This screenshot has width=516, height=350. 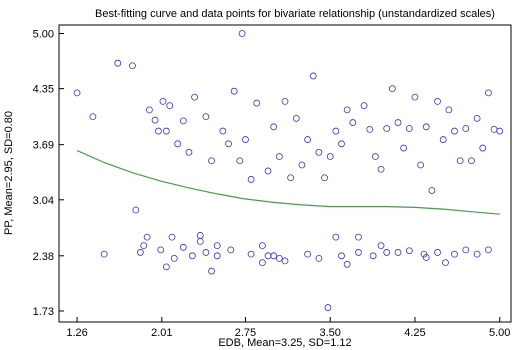 What do you see at coordinates (43, 257) in the screenshot?
I see `y-tick-label: 2.38` at bounding box center [43, 257].